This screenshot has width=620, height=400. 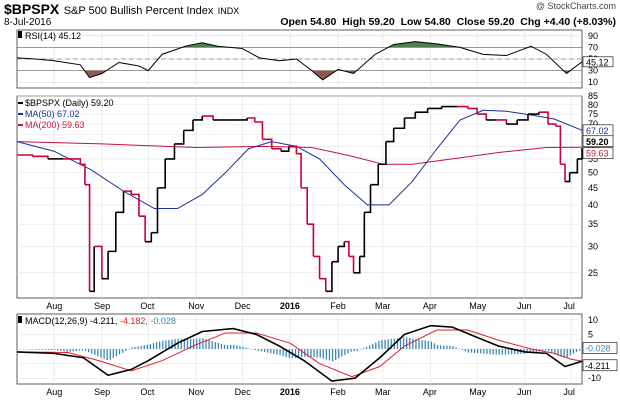 What do you see at coordinates (147, 306) in the screenshot?
I see `x-tick-label: Oct` at bounding box center [147, 306].